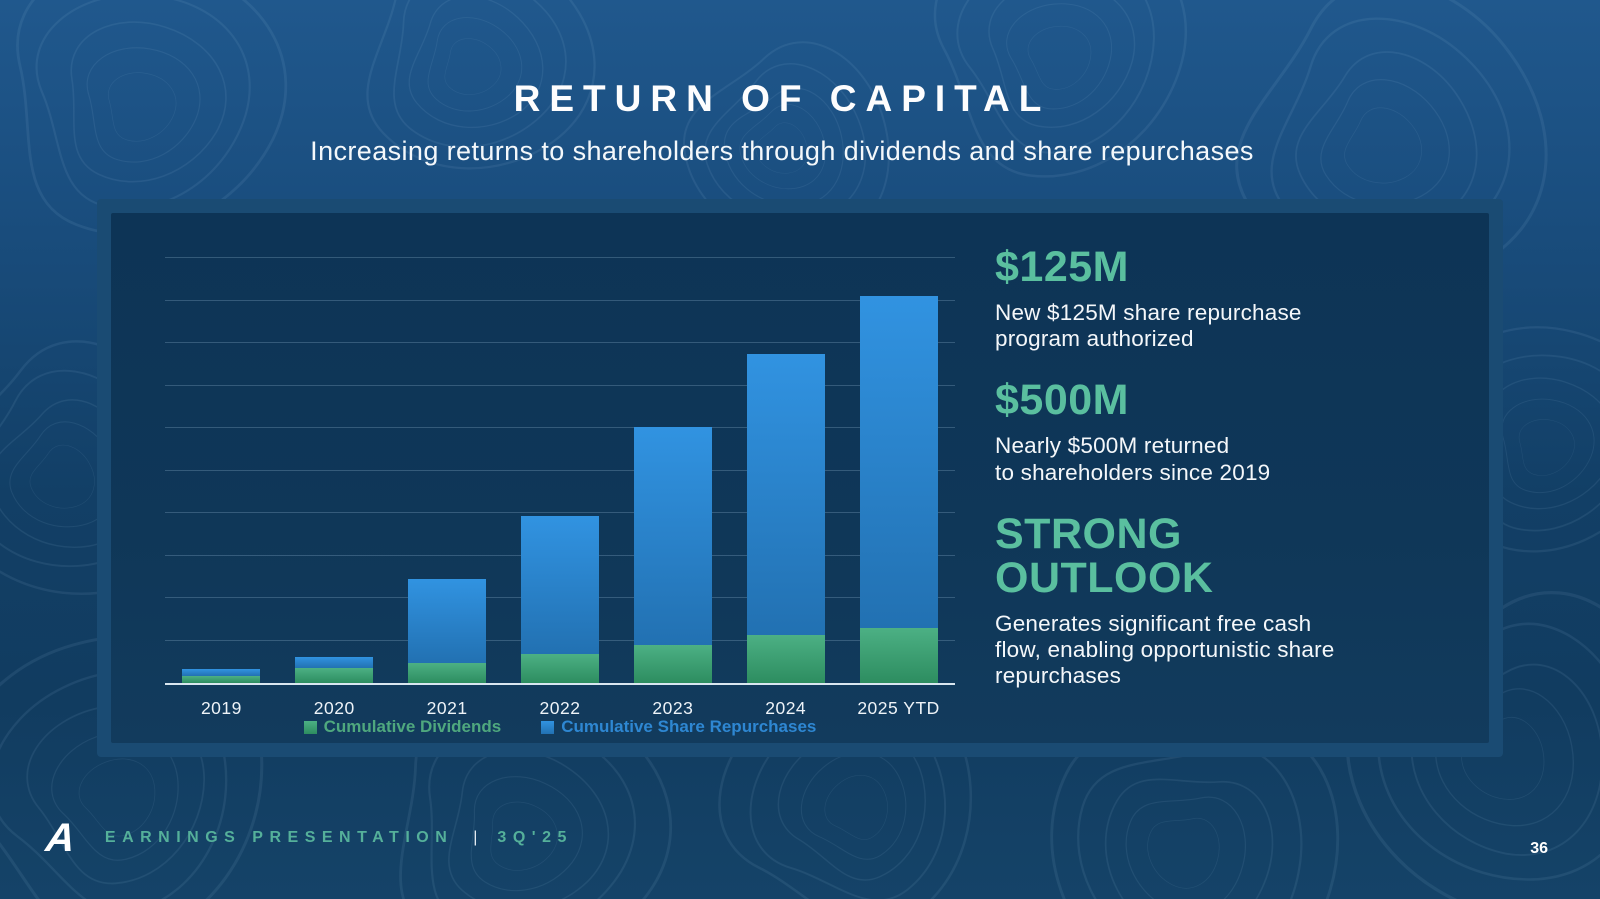 Image resolution: width=1600 pixels, height=899 pixels. I want to click on bar-group: 2022, so click(560, 488).